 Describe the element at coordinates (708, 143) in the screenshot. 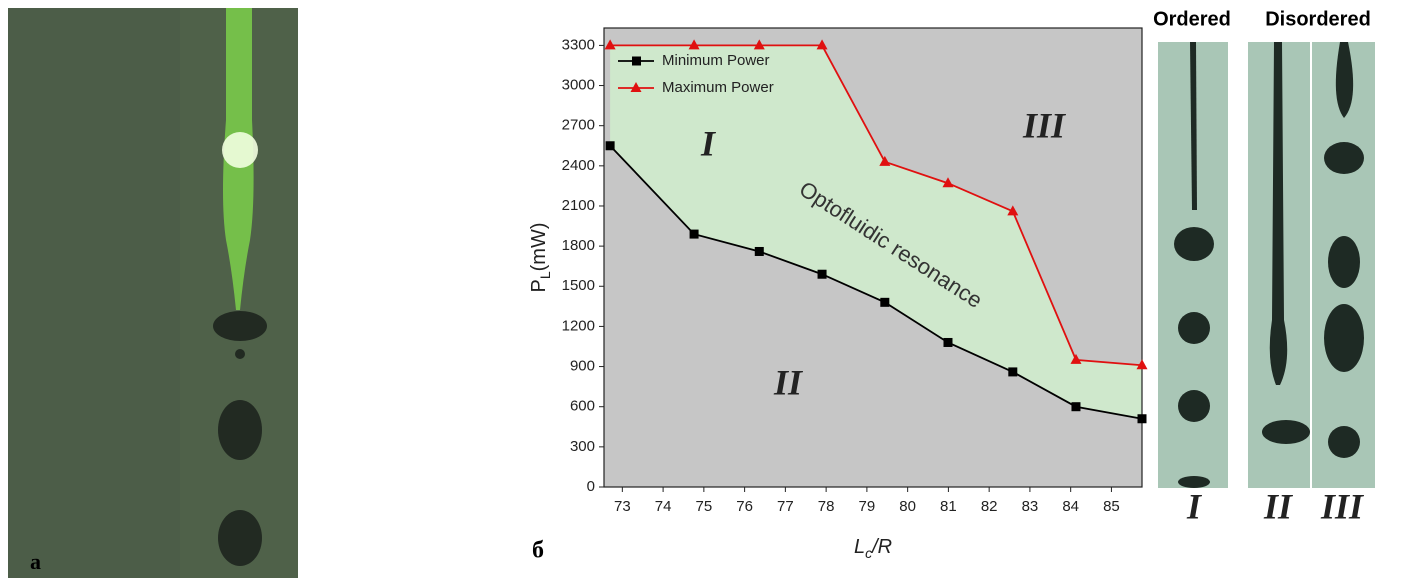

I see `region-label: I` at that location.